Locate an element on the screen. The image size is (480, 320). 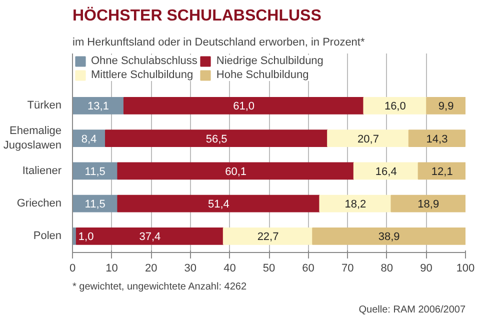
legend-label: Hohe Schulbildung is located at coordinates (262, 75).